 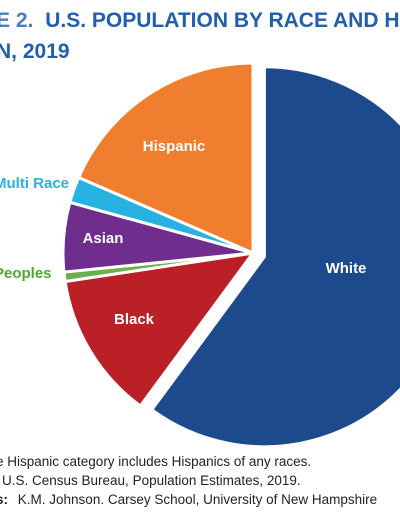 I want to click on slice-label-multi-race: Multi Race, so click(x=34, y=183).